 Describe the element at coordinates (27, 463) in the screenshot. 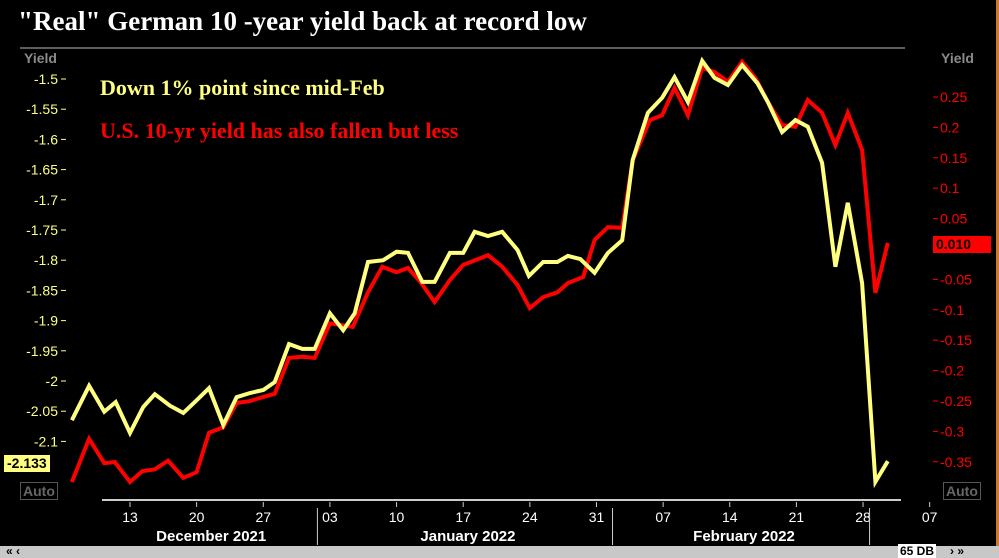

I see `left-last-value-badge: -2.133` at that location.